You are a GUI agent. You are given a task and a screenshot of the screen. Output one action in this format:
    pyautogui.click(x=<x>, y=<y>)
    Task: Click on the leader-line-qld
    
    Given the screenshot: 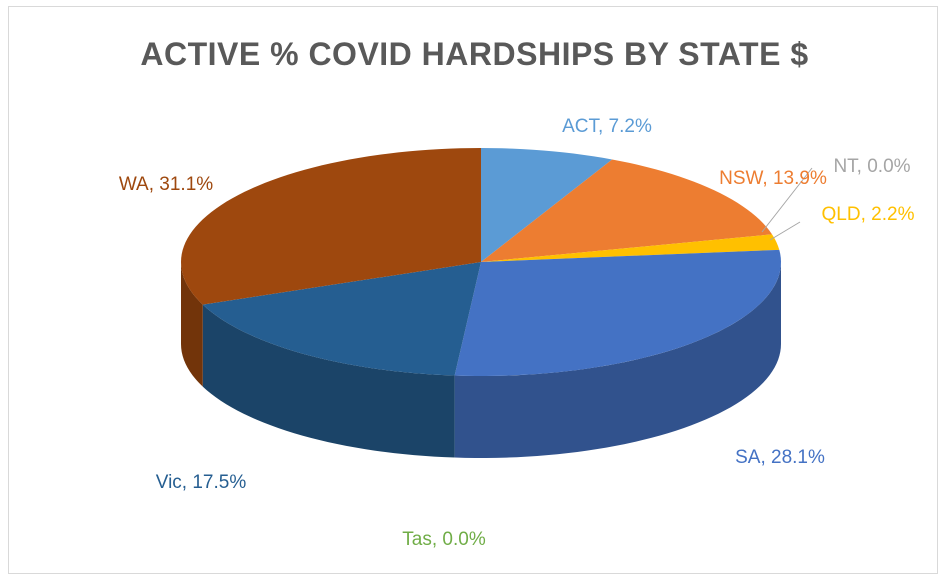 What is the action you would take?
    pyautogui.click(x=785, y=231)
    